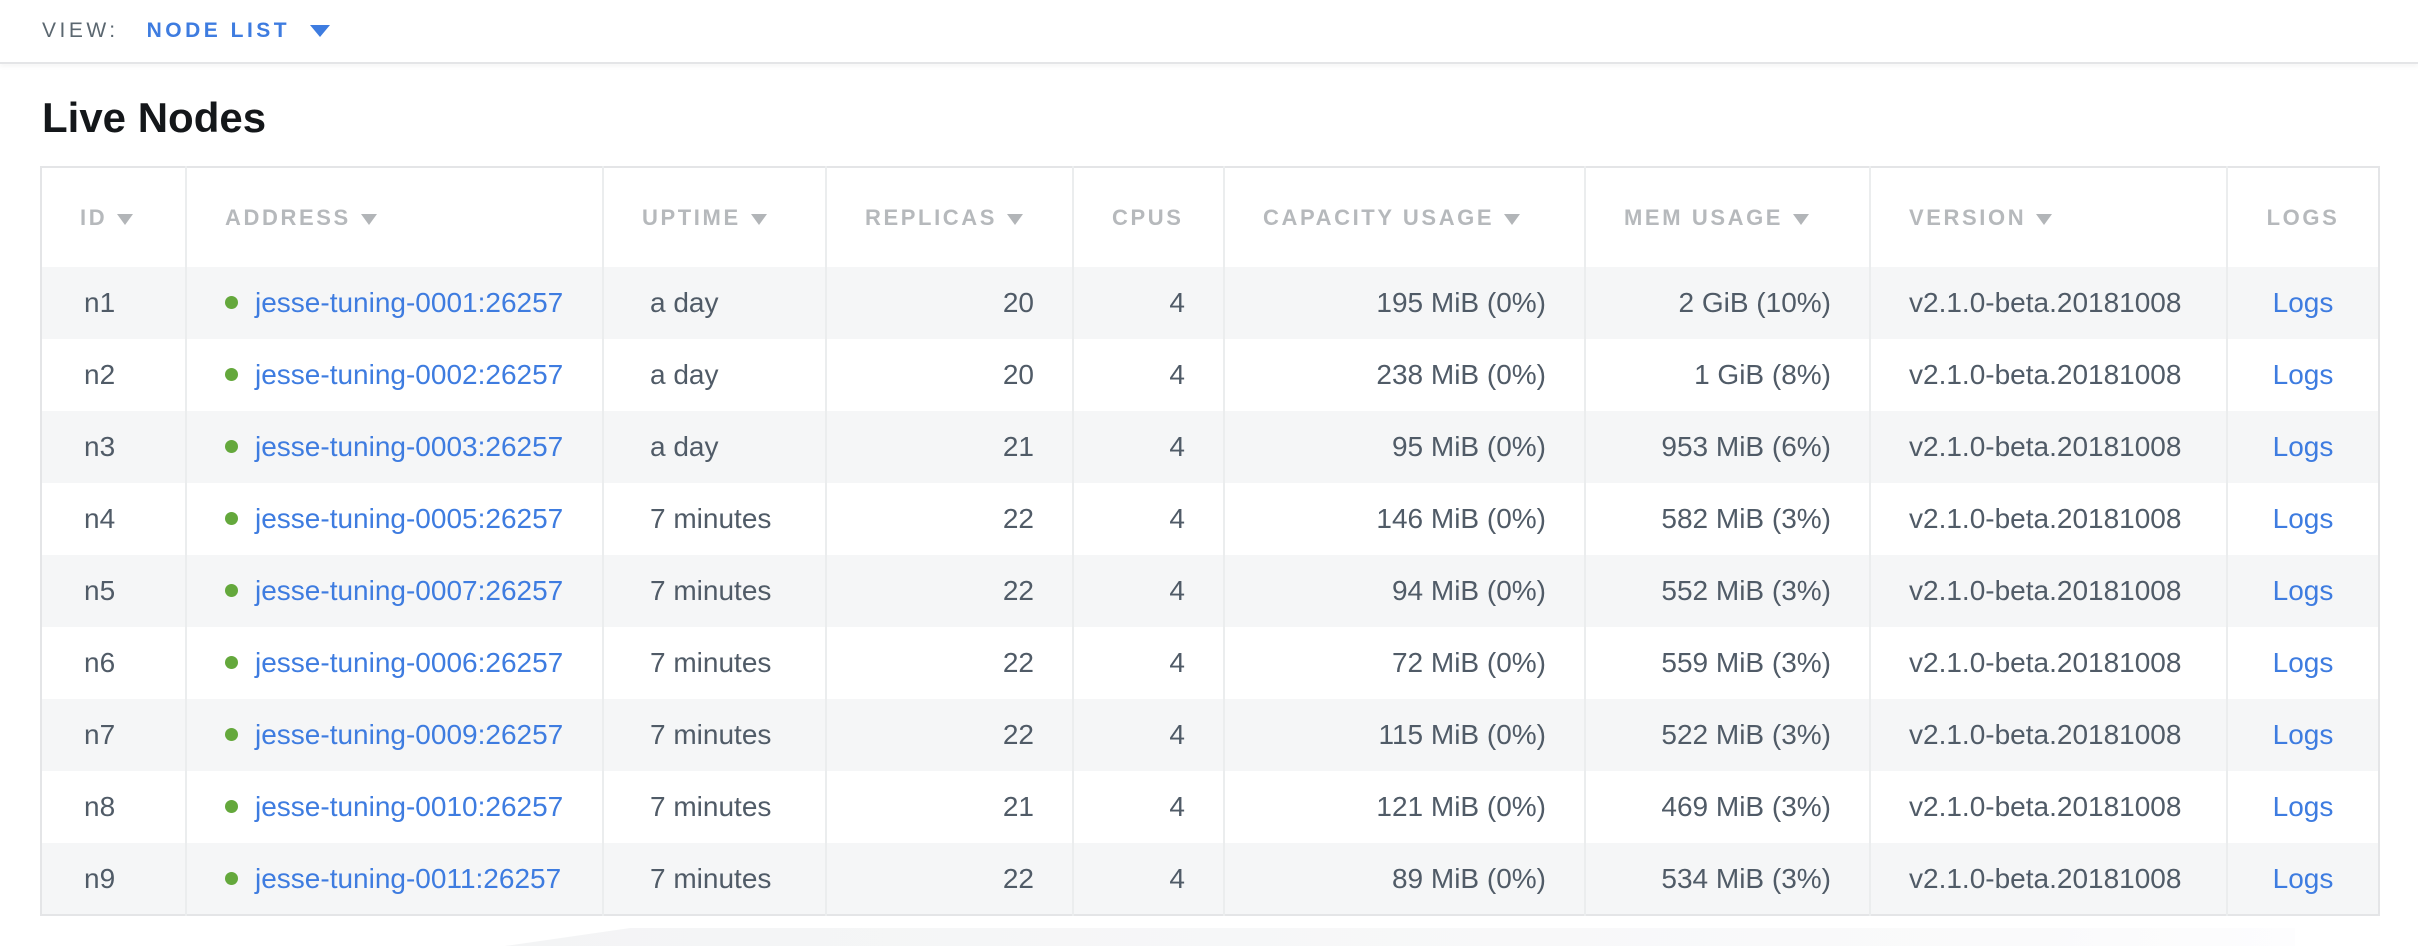  I want to click on cell-id: n4, so click(114, 519).